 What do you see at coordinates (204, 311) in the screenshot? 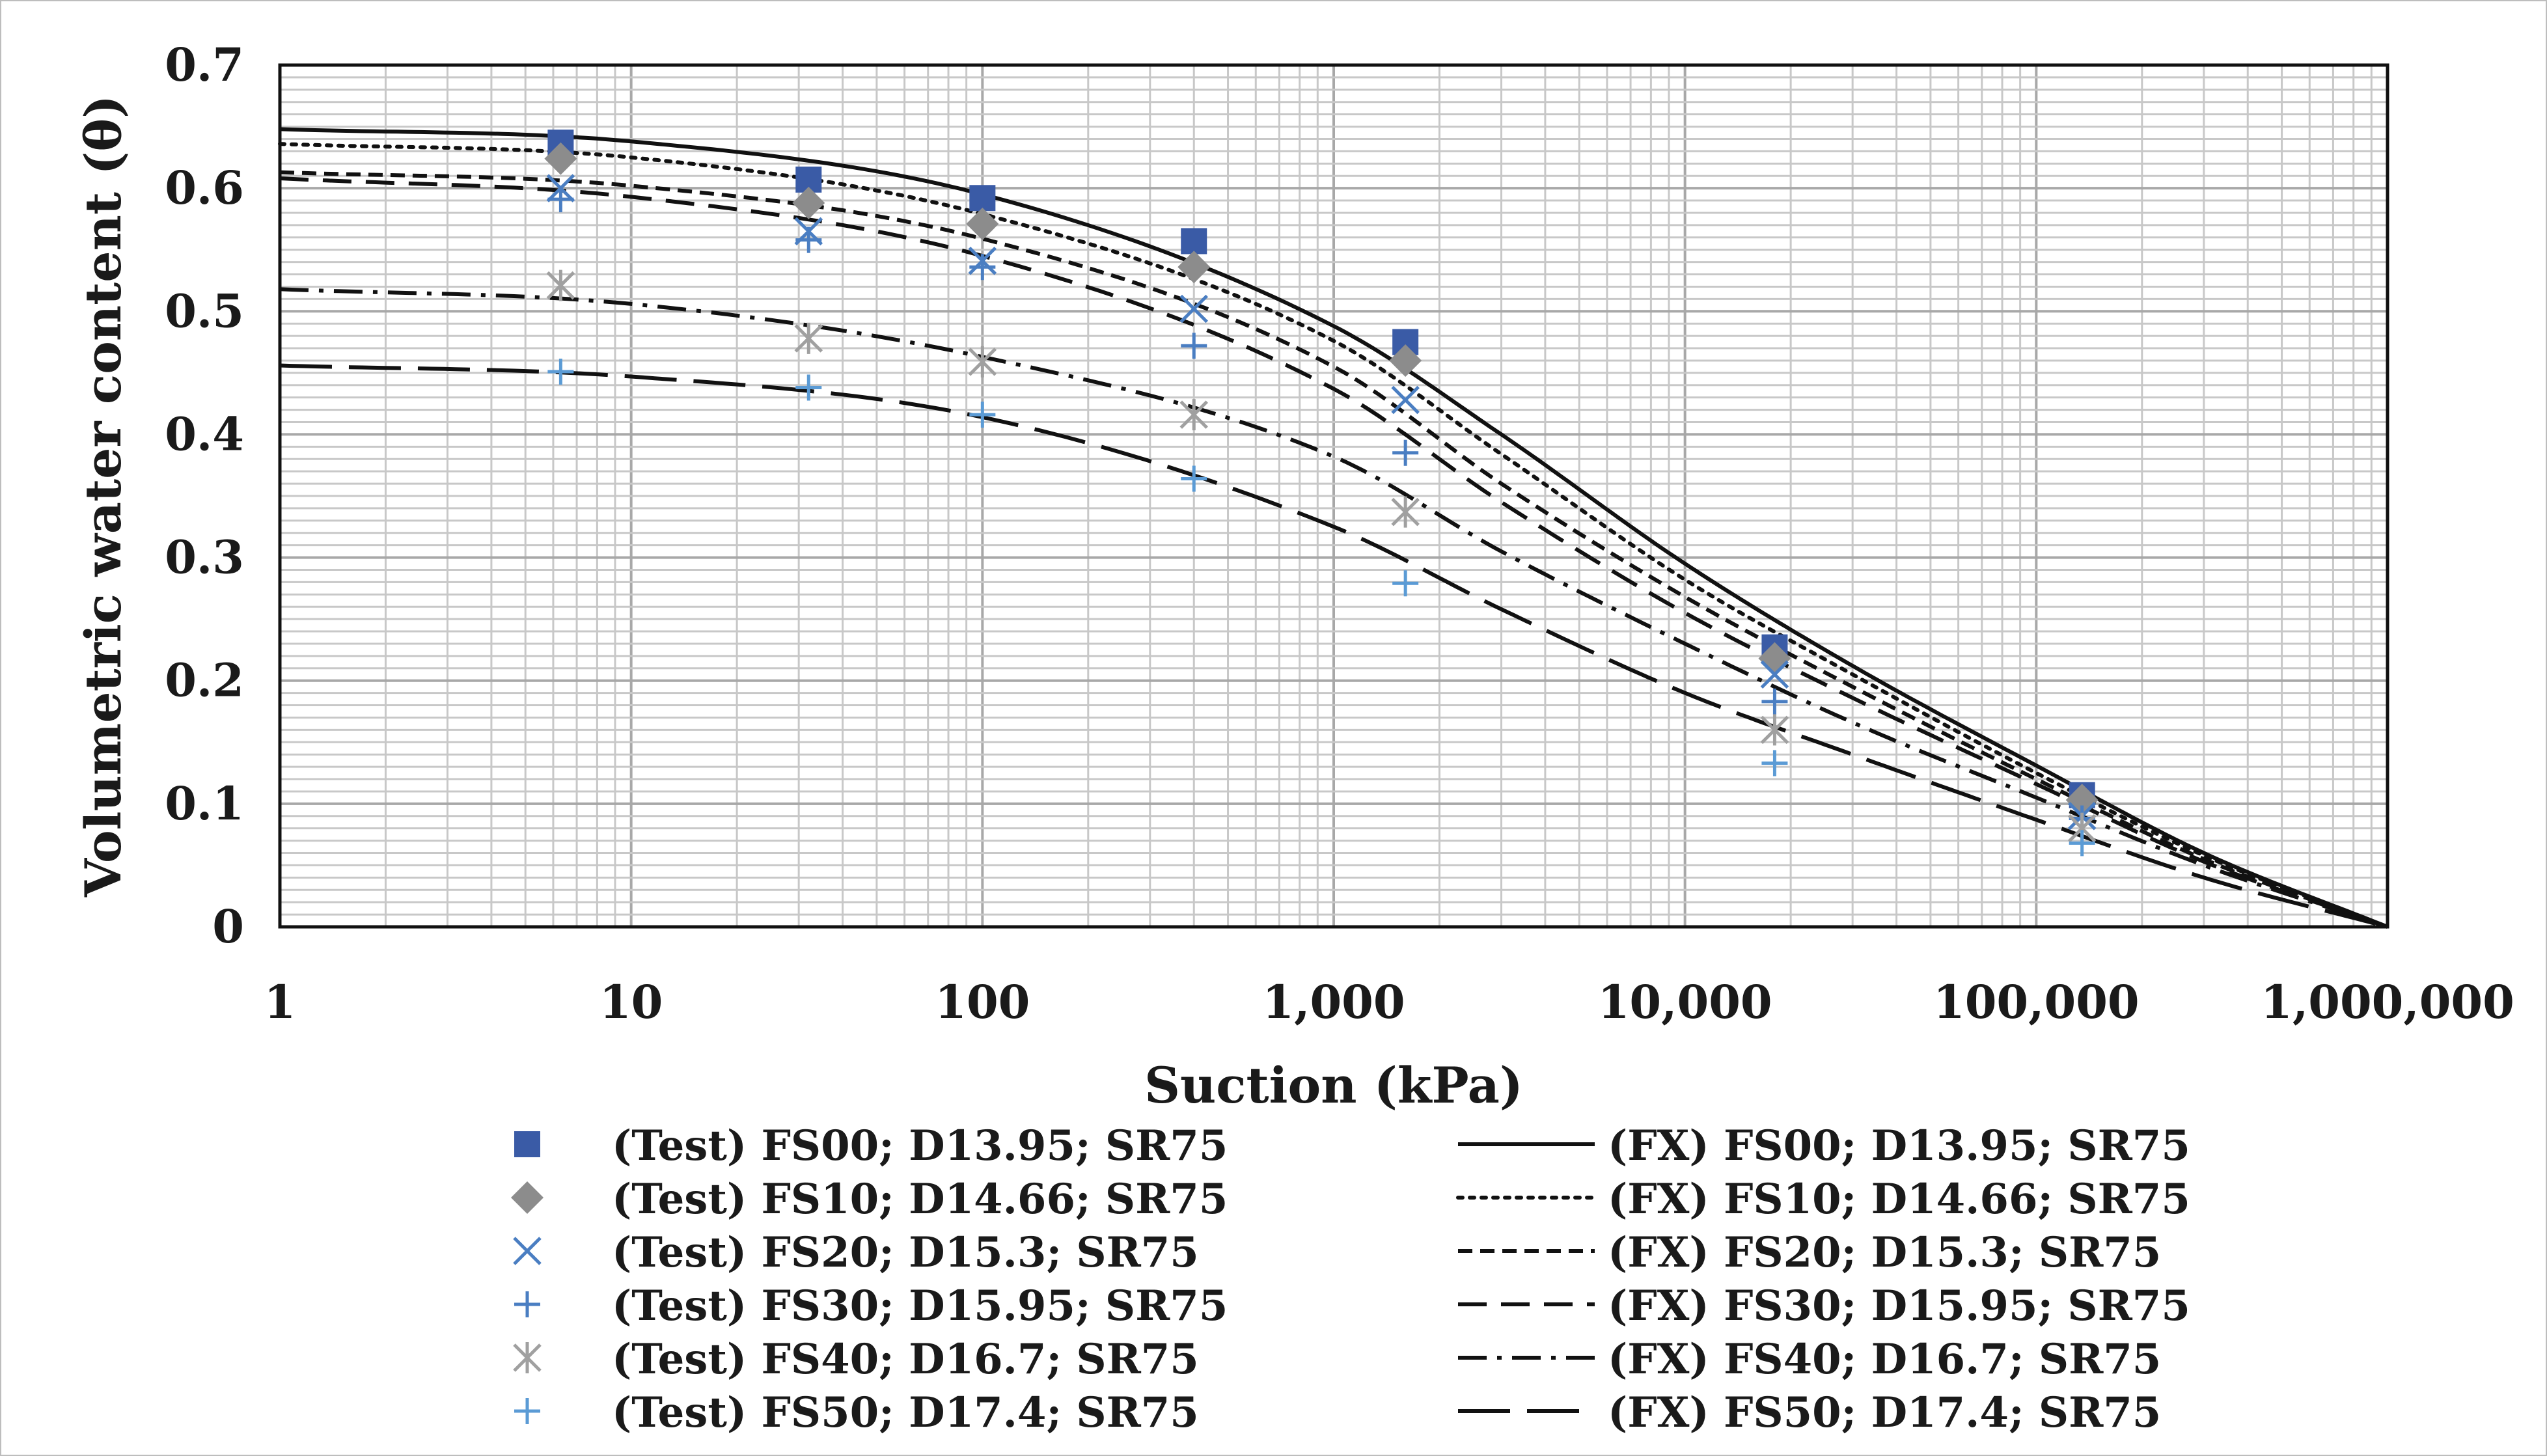
I see `y-tick-label: 0.5` at bounding box center [204, 311].